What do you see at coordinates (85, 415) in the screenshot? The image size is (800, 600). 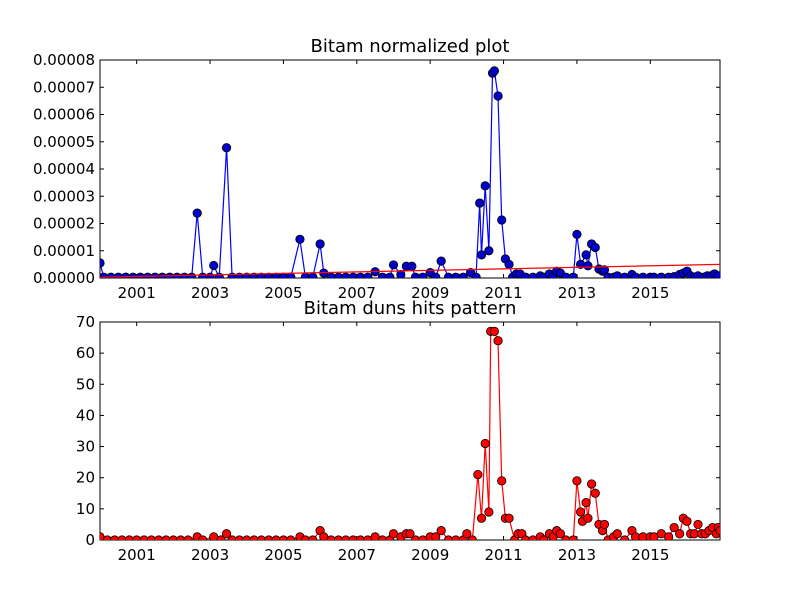 I see `y-tick-label: 40` at bounding box center [85, 415].